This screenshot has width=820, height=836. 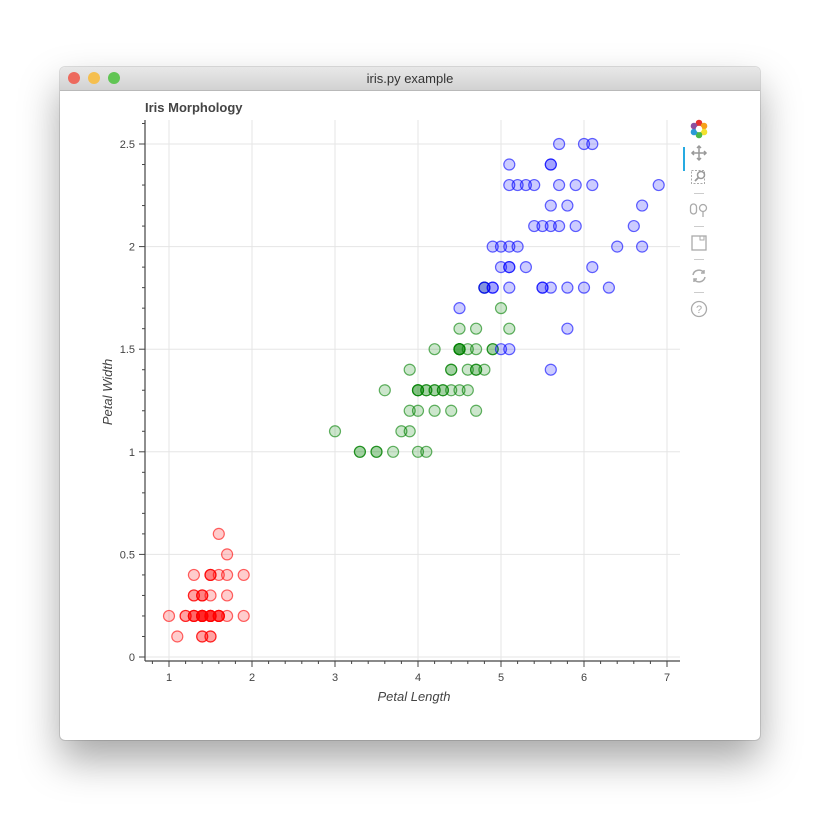 What do you see at coordinates (94, 78) in the screenshot?
I see `minimize-button` at bounding box center [94, 78].